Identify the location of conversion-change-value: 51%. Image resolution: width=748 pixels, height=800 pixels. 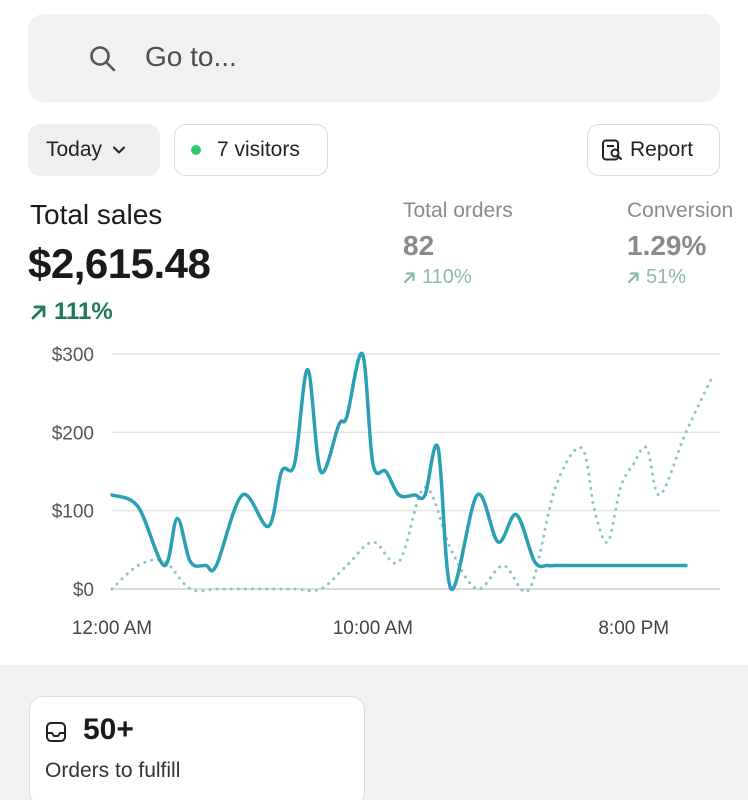
(666, 277).